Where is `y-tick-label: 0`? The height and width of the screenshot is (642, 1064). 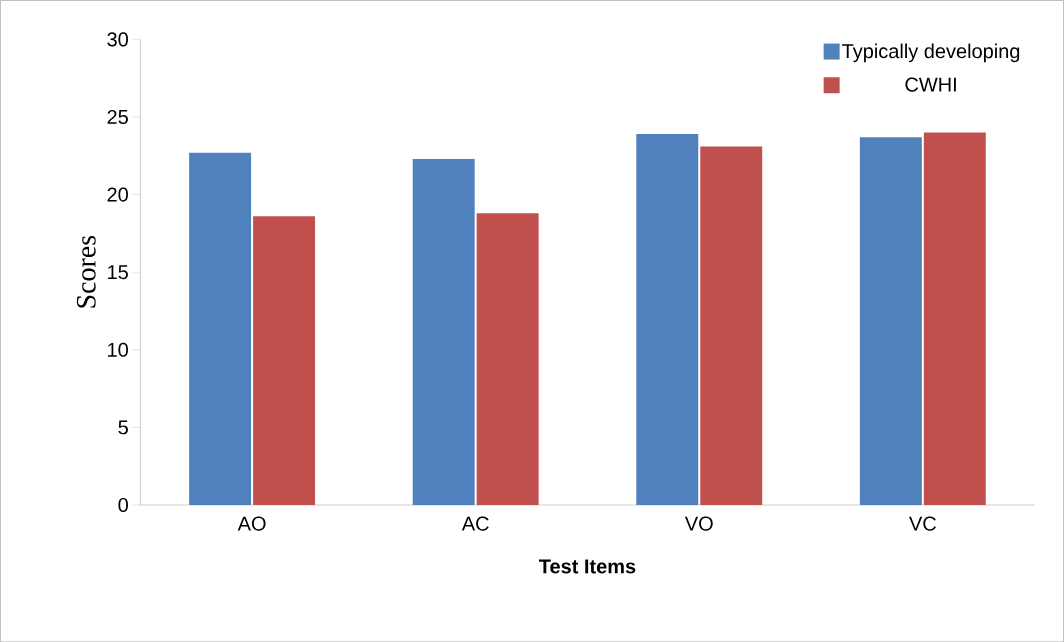
y-tick-label: 0 is located at coordinates (123, 504).